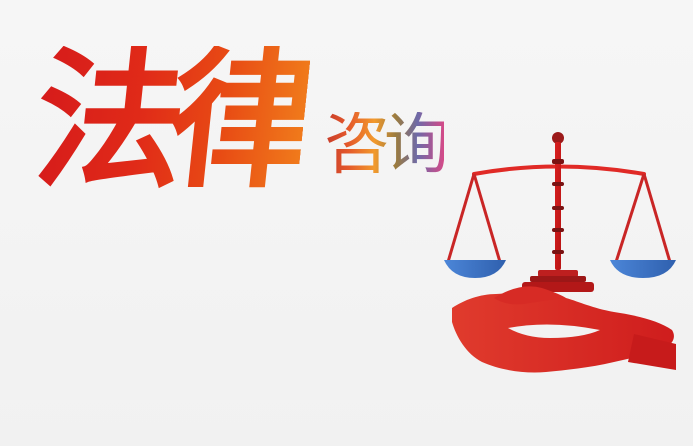 This screenshot has height=446, width=693. I want to click on open-hand-icon, so click(564, 329).